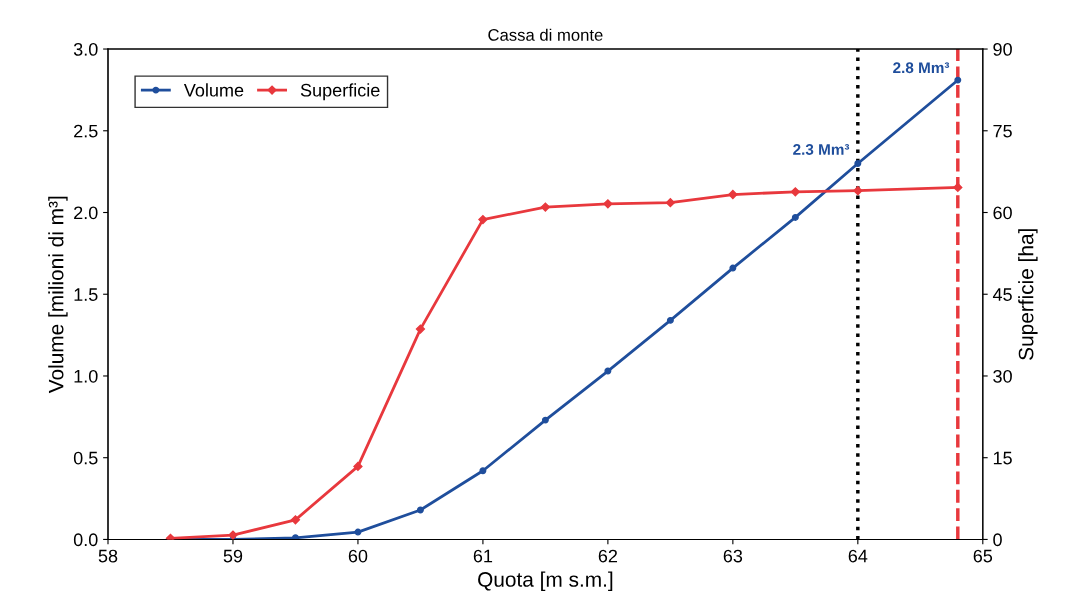 The image size is (1080, 613). What do you see at coordinates (86, 294) in the screenshot?
I see `y-tick-label: 1.5` at bounding box center [86, 294].